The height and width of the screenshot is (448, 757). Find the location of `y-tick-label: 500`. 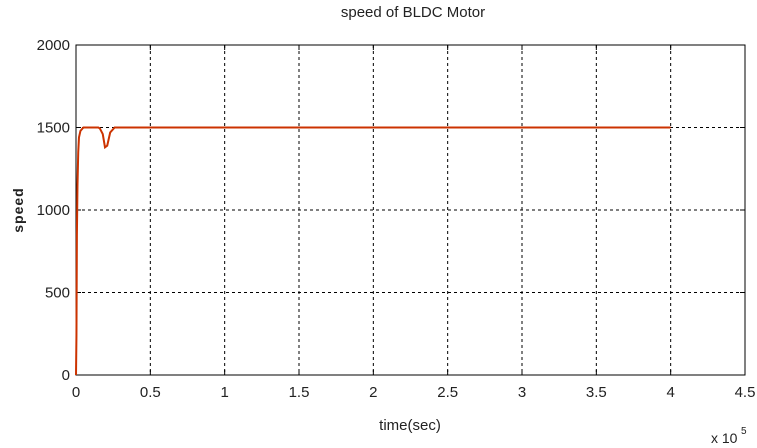

y-tick-label: 500 is located at coordinates (57, 293).